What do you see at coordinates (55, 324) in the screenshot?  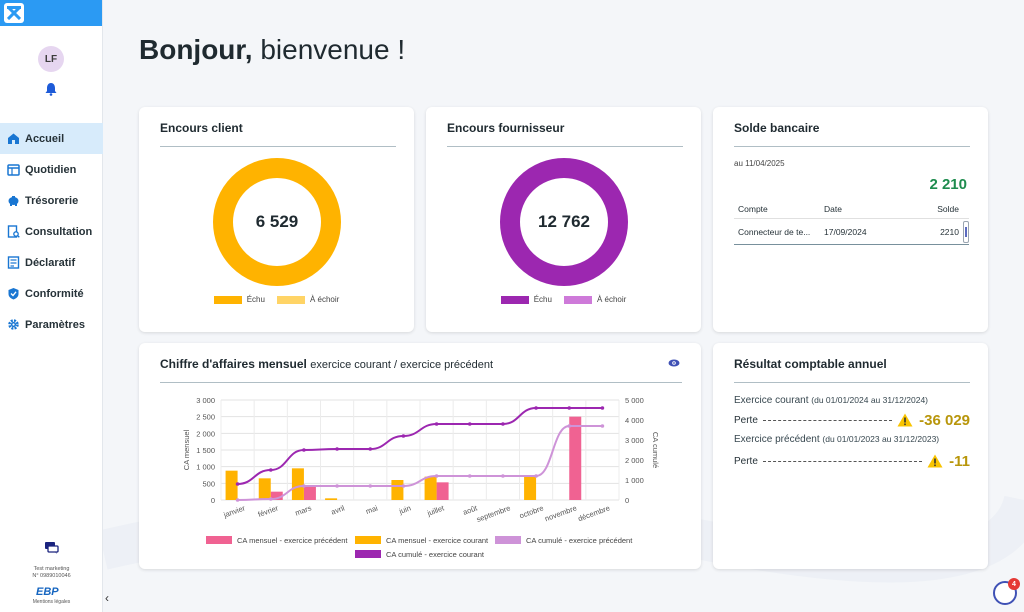 I see `sidebar-item-label: Paramètres` at bounding box center [55, 324].